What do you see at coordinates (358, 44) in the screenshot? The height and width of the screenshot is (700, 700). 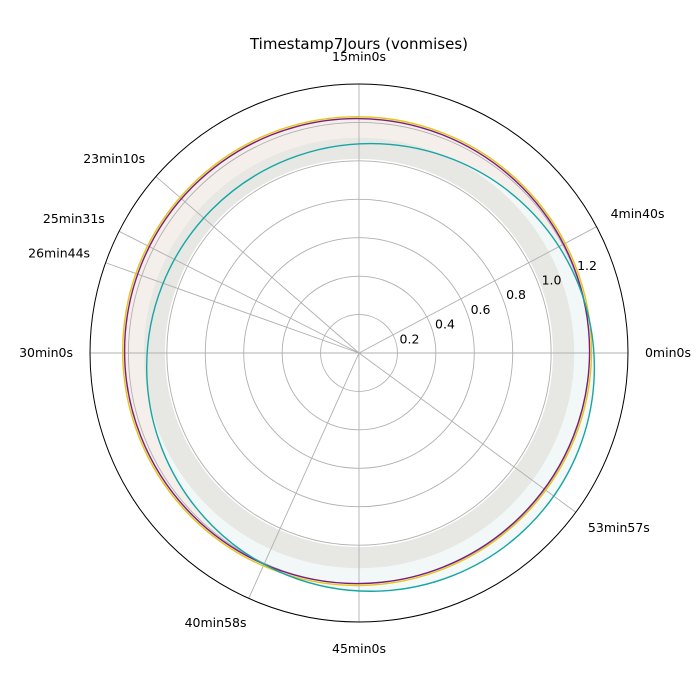 I see `chart-title: Timestamp7Jours (vonmises)` at bounding box center [358, 44].